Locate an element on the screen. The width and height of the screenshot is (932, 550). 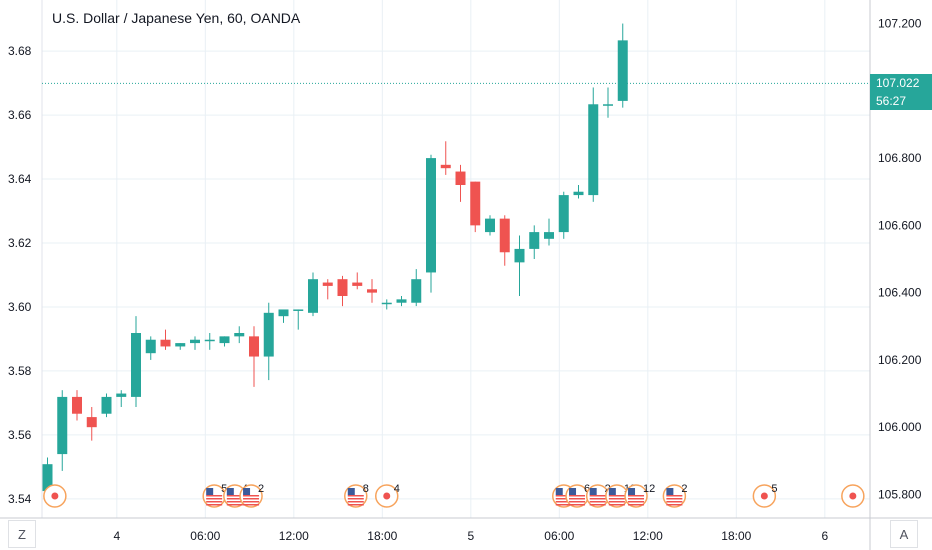
event-count: 12 is located at coordinates (649, 489).